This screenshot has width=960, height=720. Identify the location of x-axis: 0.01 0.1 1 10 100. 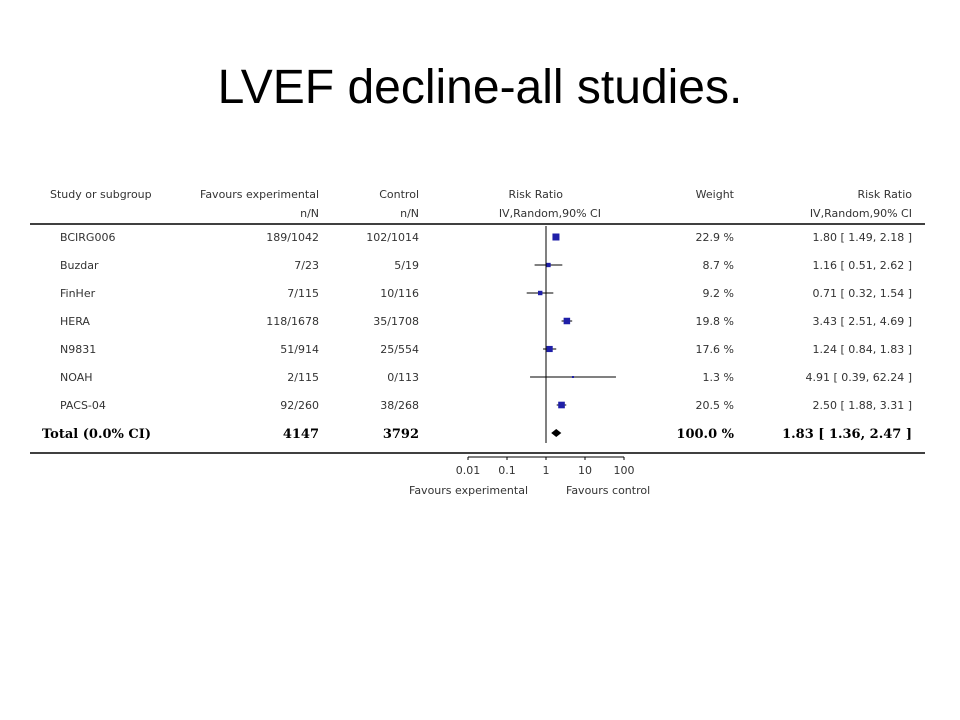
(545, 466).